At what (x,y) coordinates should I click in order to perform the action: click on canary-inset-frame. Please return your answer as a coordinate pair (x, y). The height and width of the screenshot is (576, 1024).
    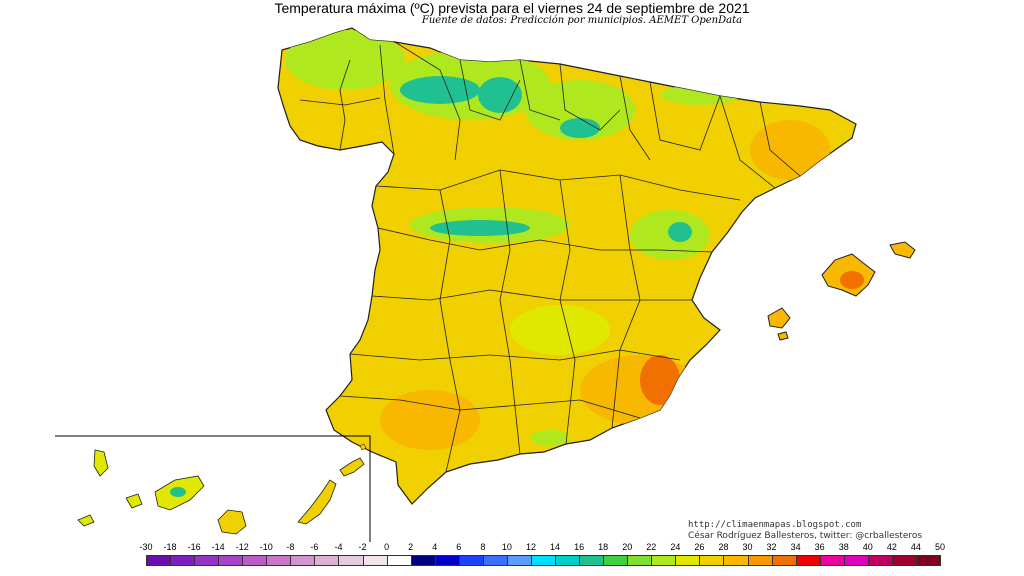
    Looking at the image, I should click on (213, 488).